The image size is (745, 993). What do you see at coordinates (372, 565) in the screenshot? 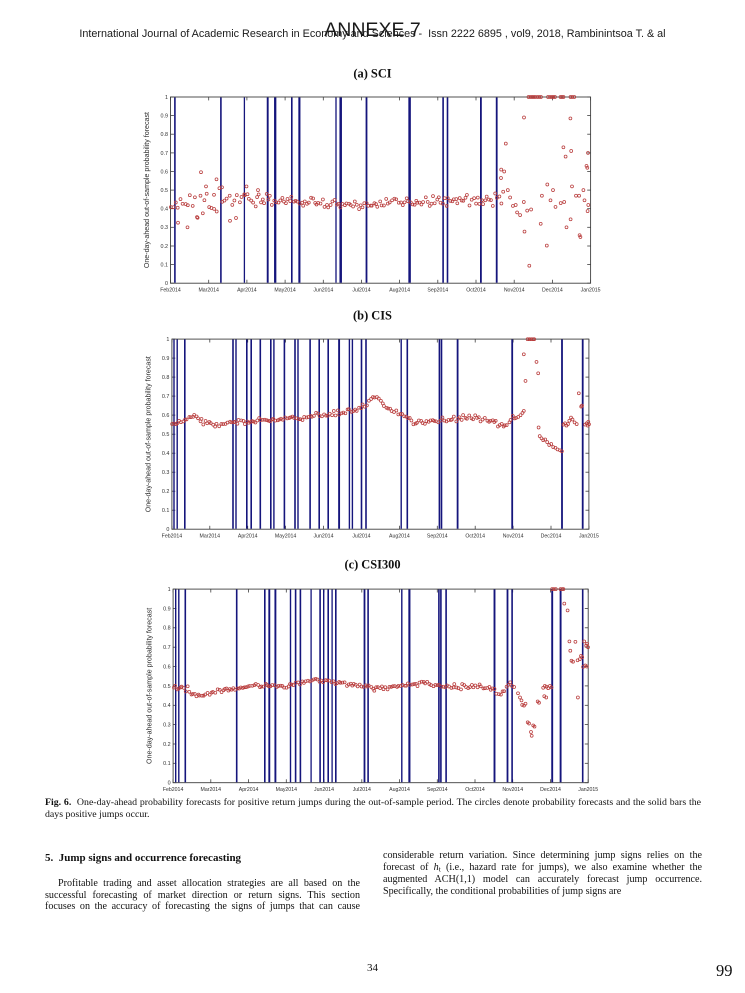
I see `svg-text: (c) CSI300` at bounding box center [372, 565].